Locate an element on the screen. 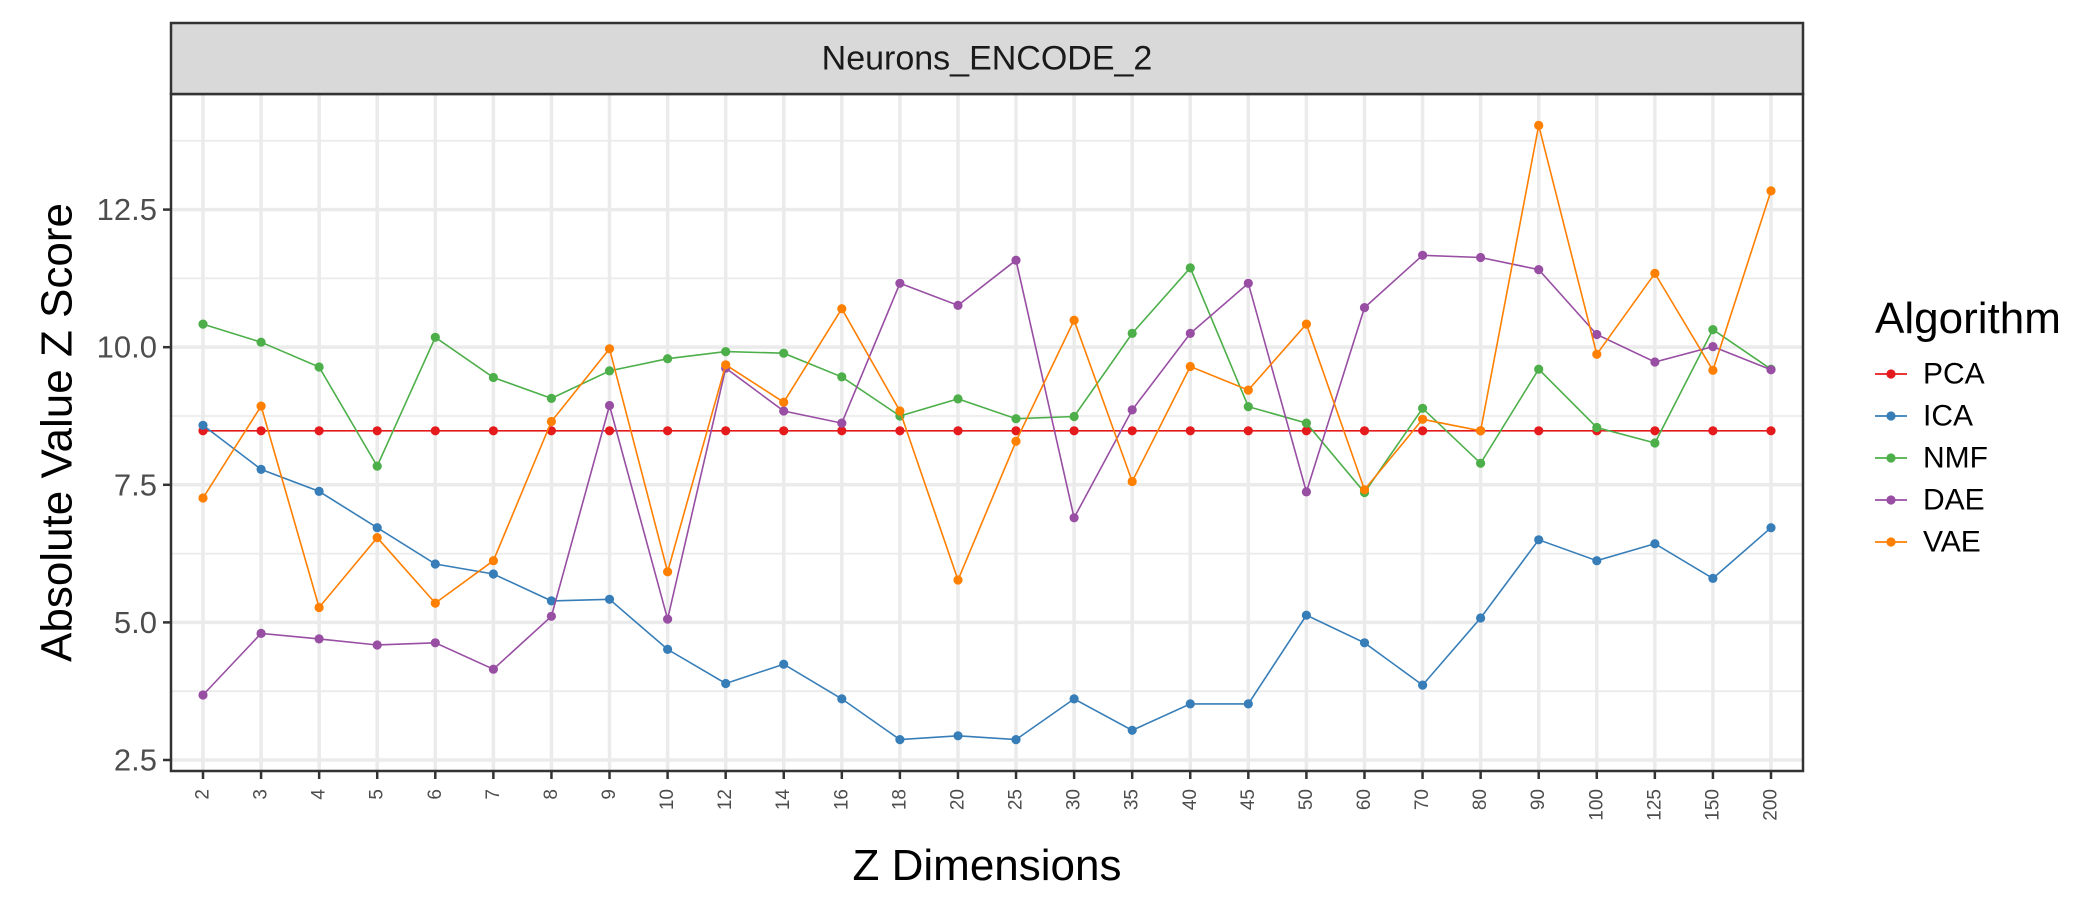 Image resolution: width=2100 pixels, height=900 pixels. x-tick-label: 35 is located at coordinates (1132, 799).